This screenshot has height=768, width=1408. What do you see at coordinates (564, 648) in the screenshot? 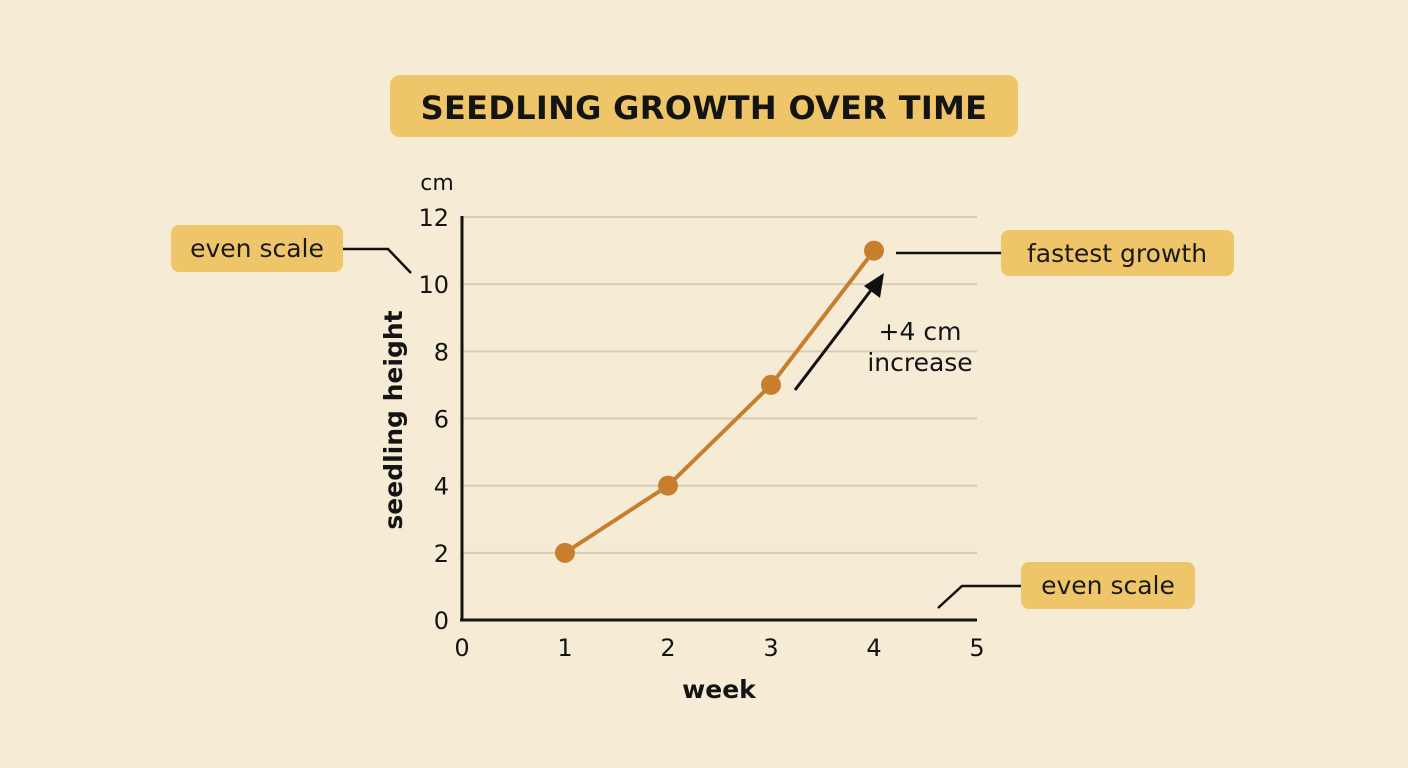
I see `x-tick-label: 1` at bounding box center [564, 648].